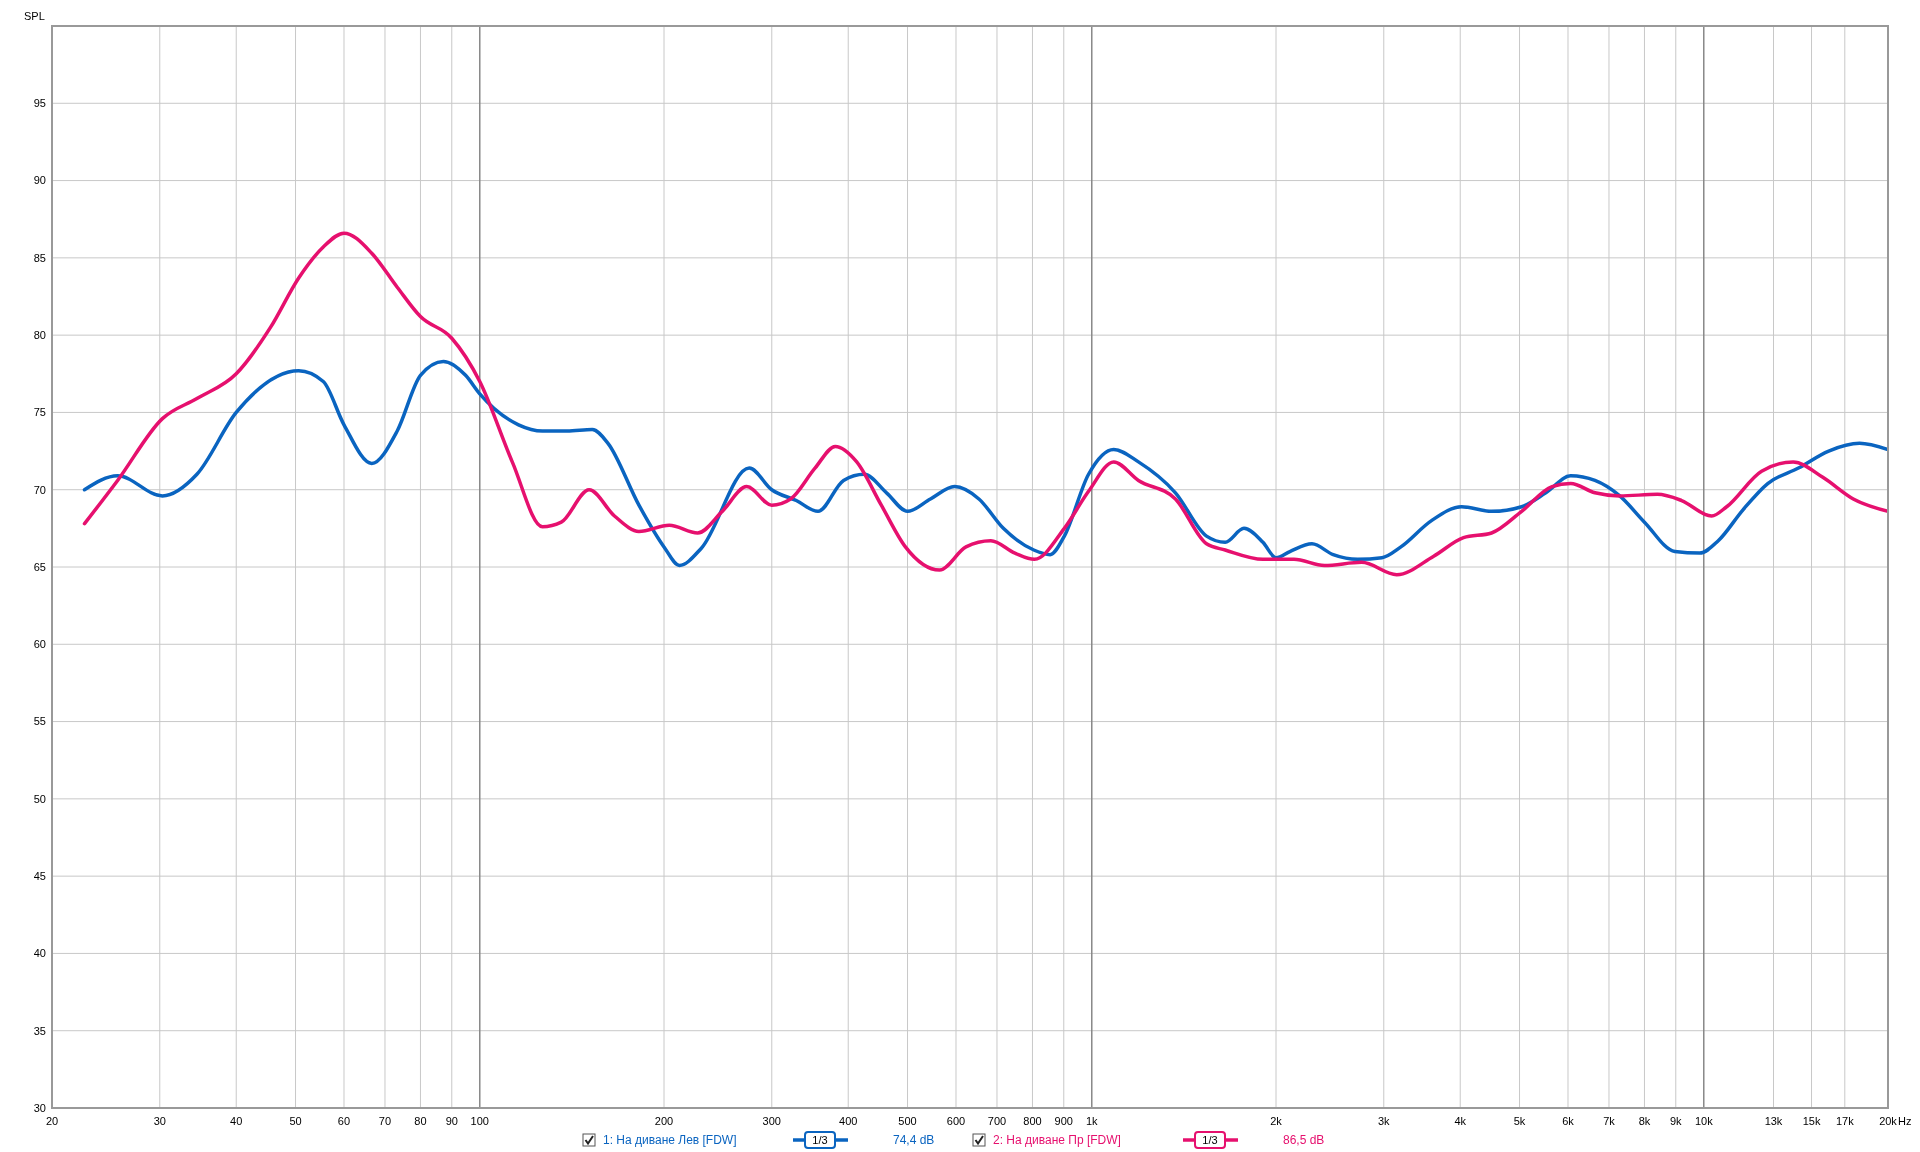 Image resolution: width=1920 pixels, height=1152 pixels. What do you see at coordinates (39, 566) in the screenshot?
I see `y-tick-label: 65` at bounding box center [39, 566].